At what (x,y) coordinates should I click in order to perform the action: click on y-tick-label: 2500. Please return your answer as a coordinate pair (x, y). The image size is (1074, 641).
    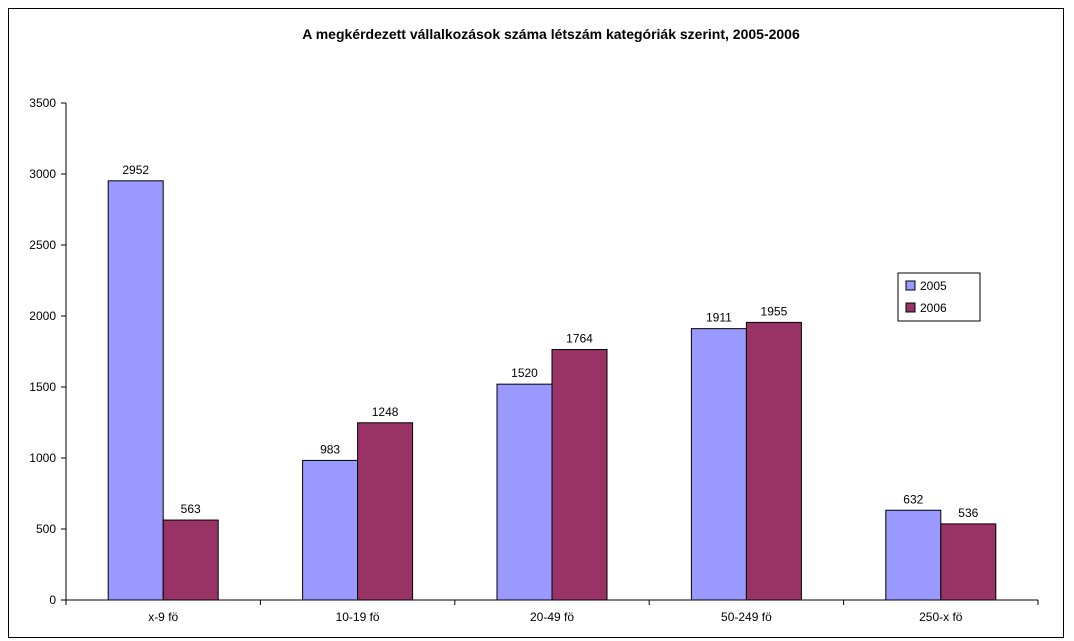
    Looking at the image, I should click on (42, 245).